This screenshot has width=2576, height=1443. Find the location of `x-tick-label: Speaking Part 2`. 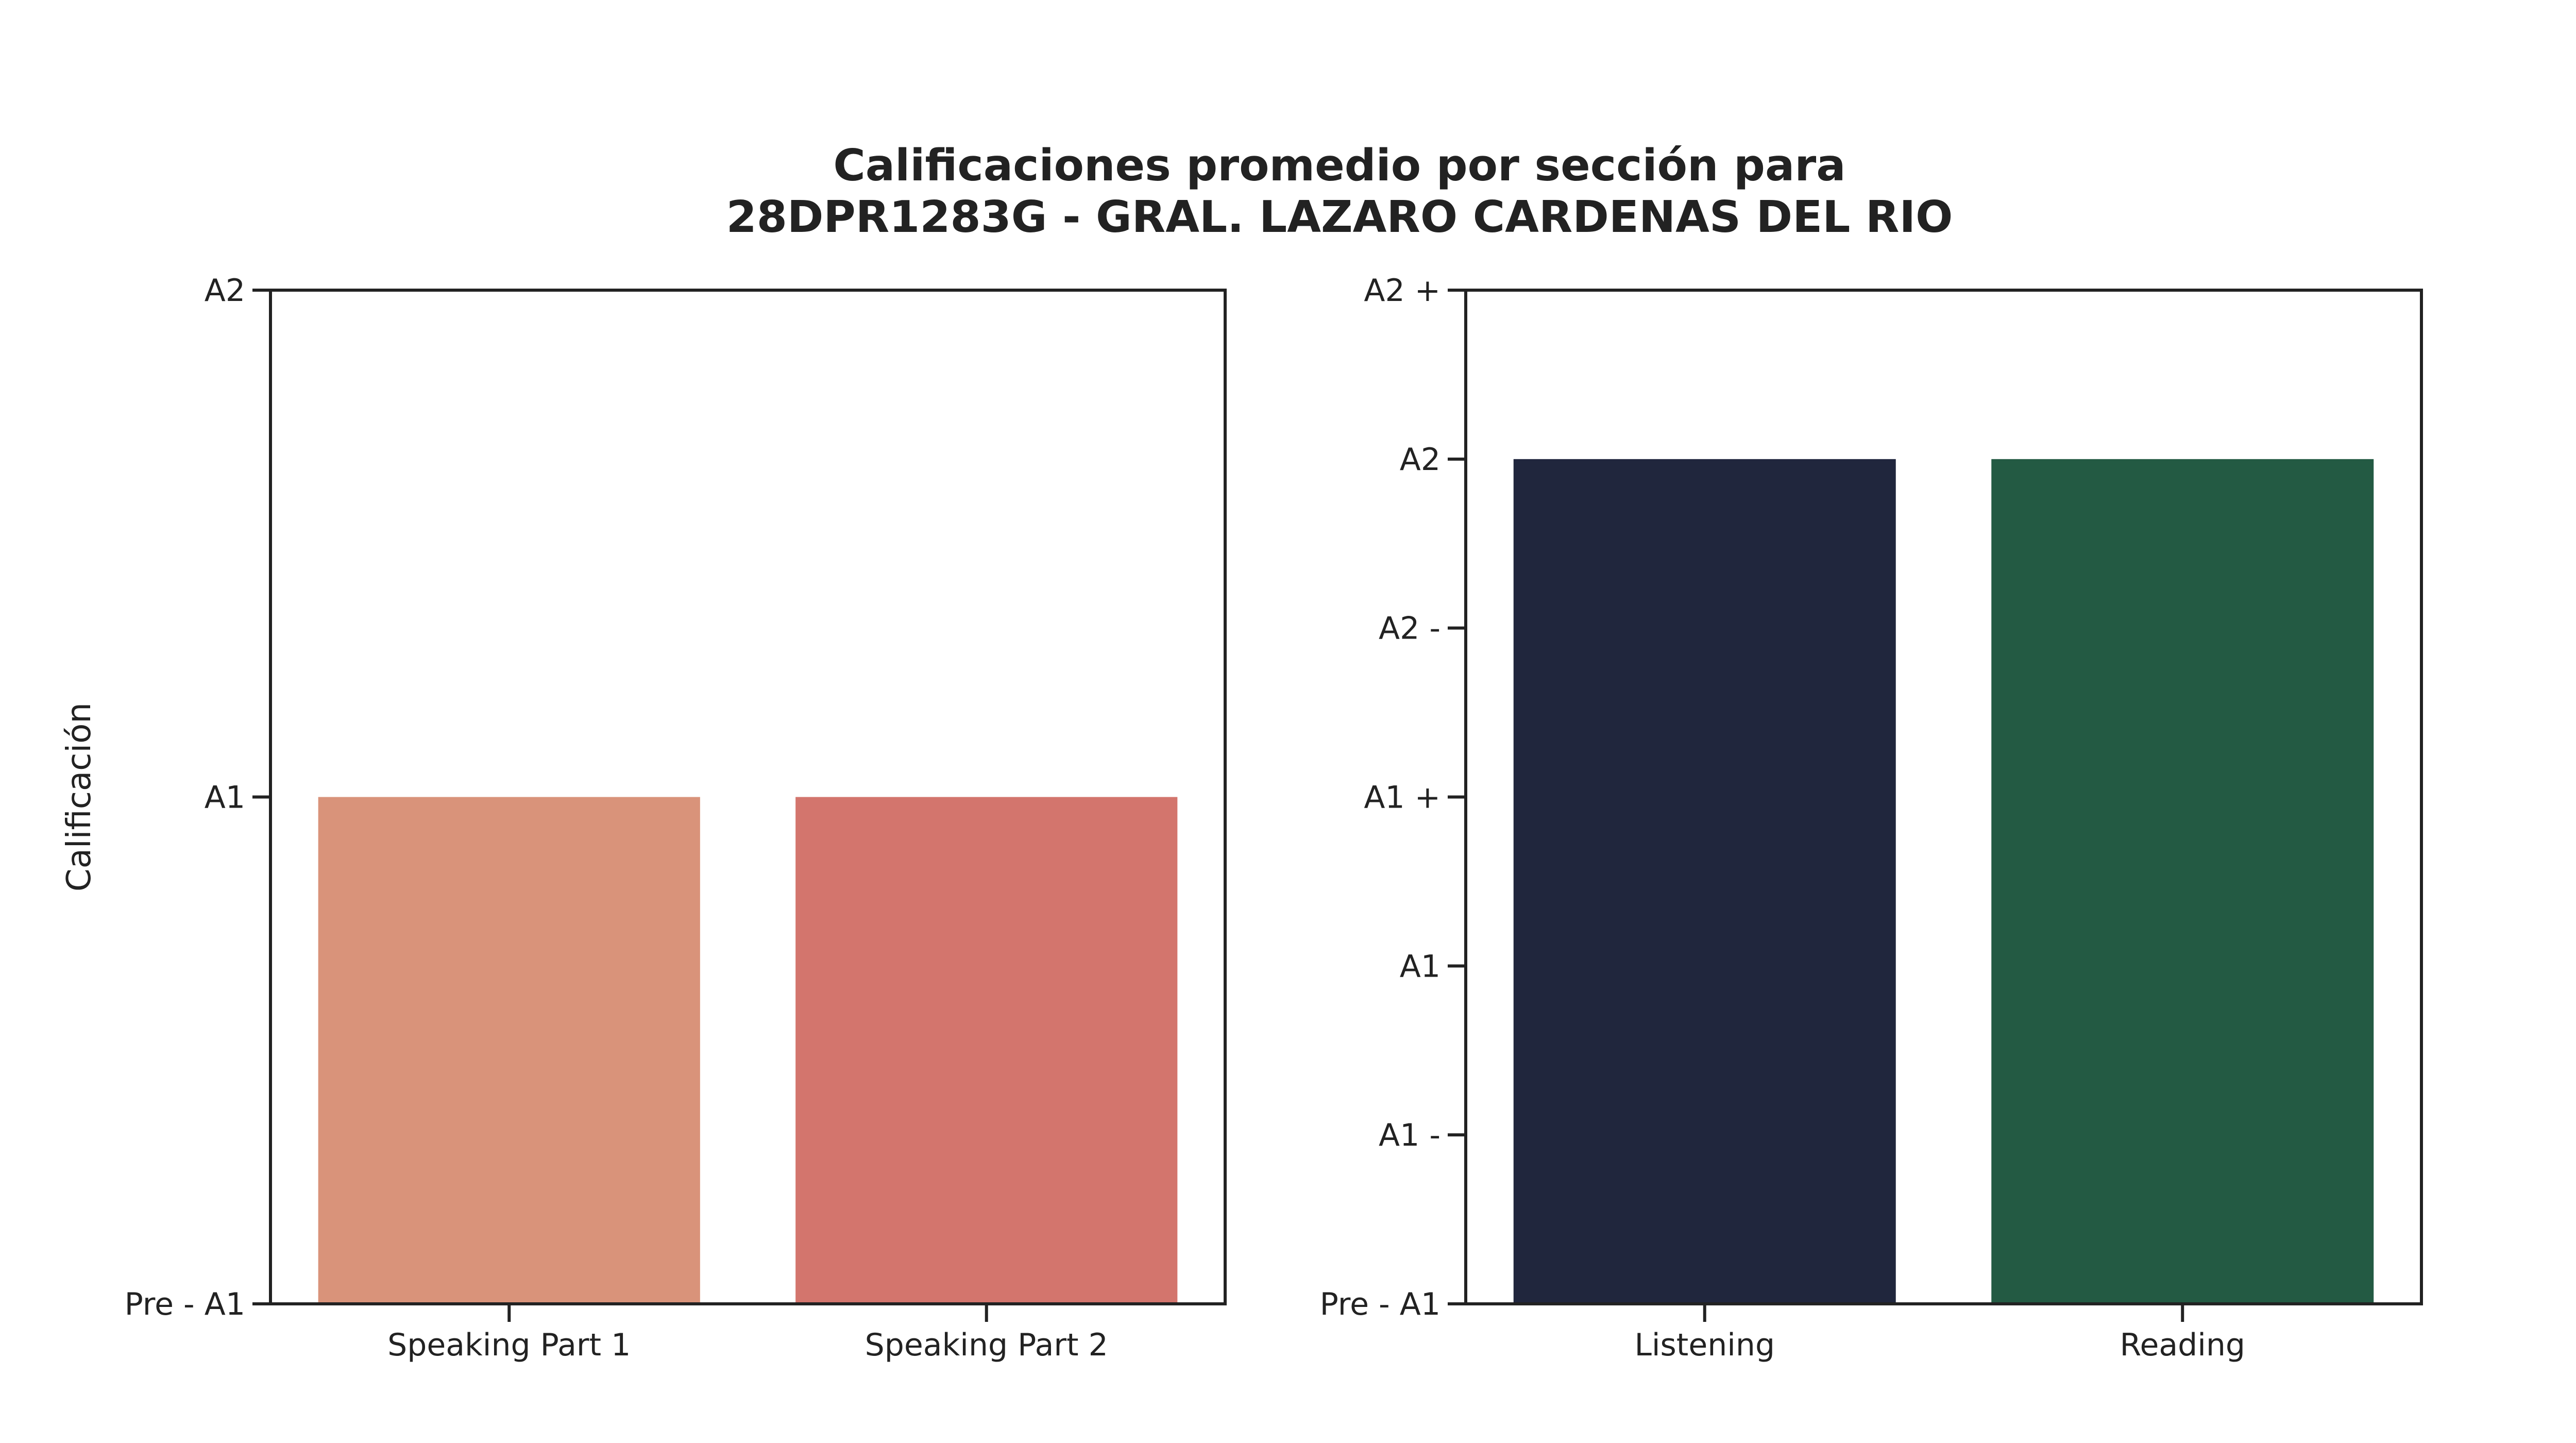

x-tick-label: Speaking Part 2 is located at coordinates (986, 1345).